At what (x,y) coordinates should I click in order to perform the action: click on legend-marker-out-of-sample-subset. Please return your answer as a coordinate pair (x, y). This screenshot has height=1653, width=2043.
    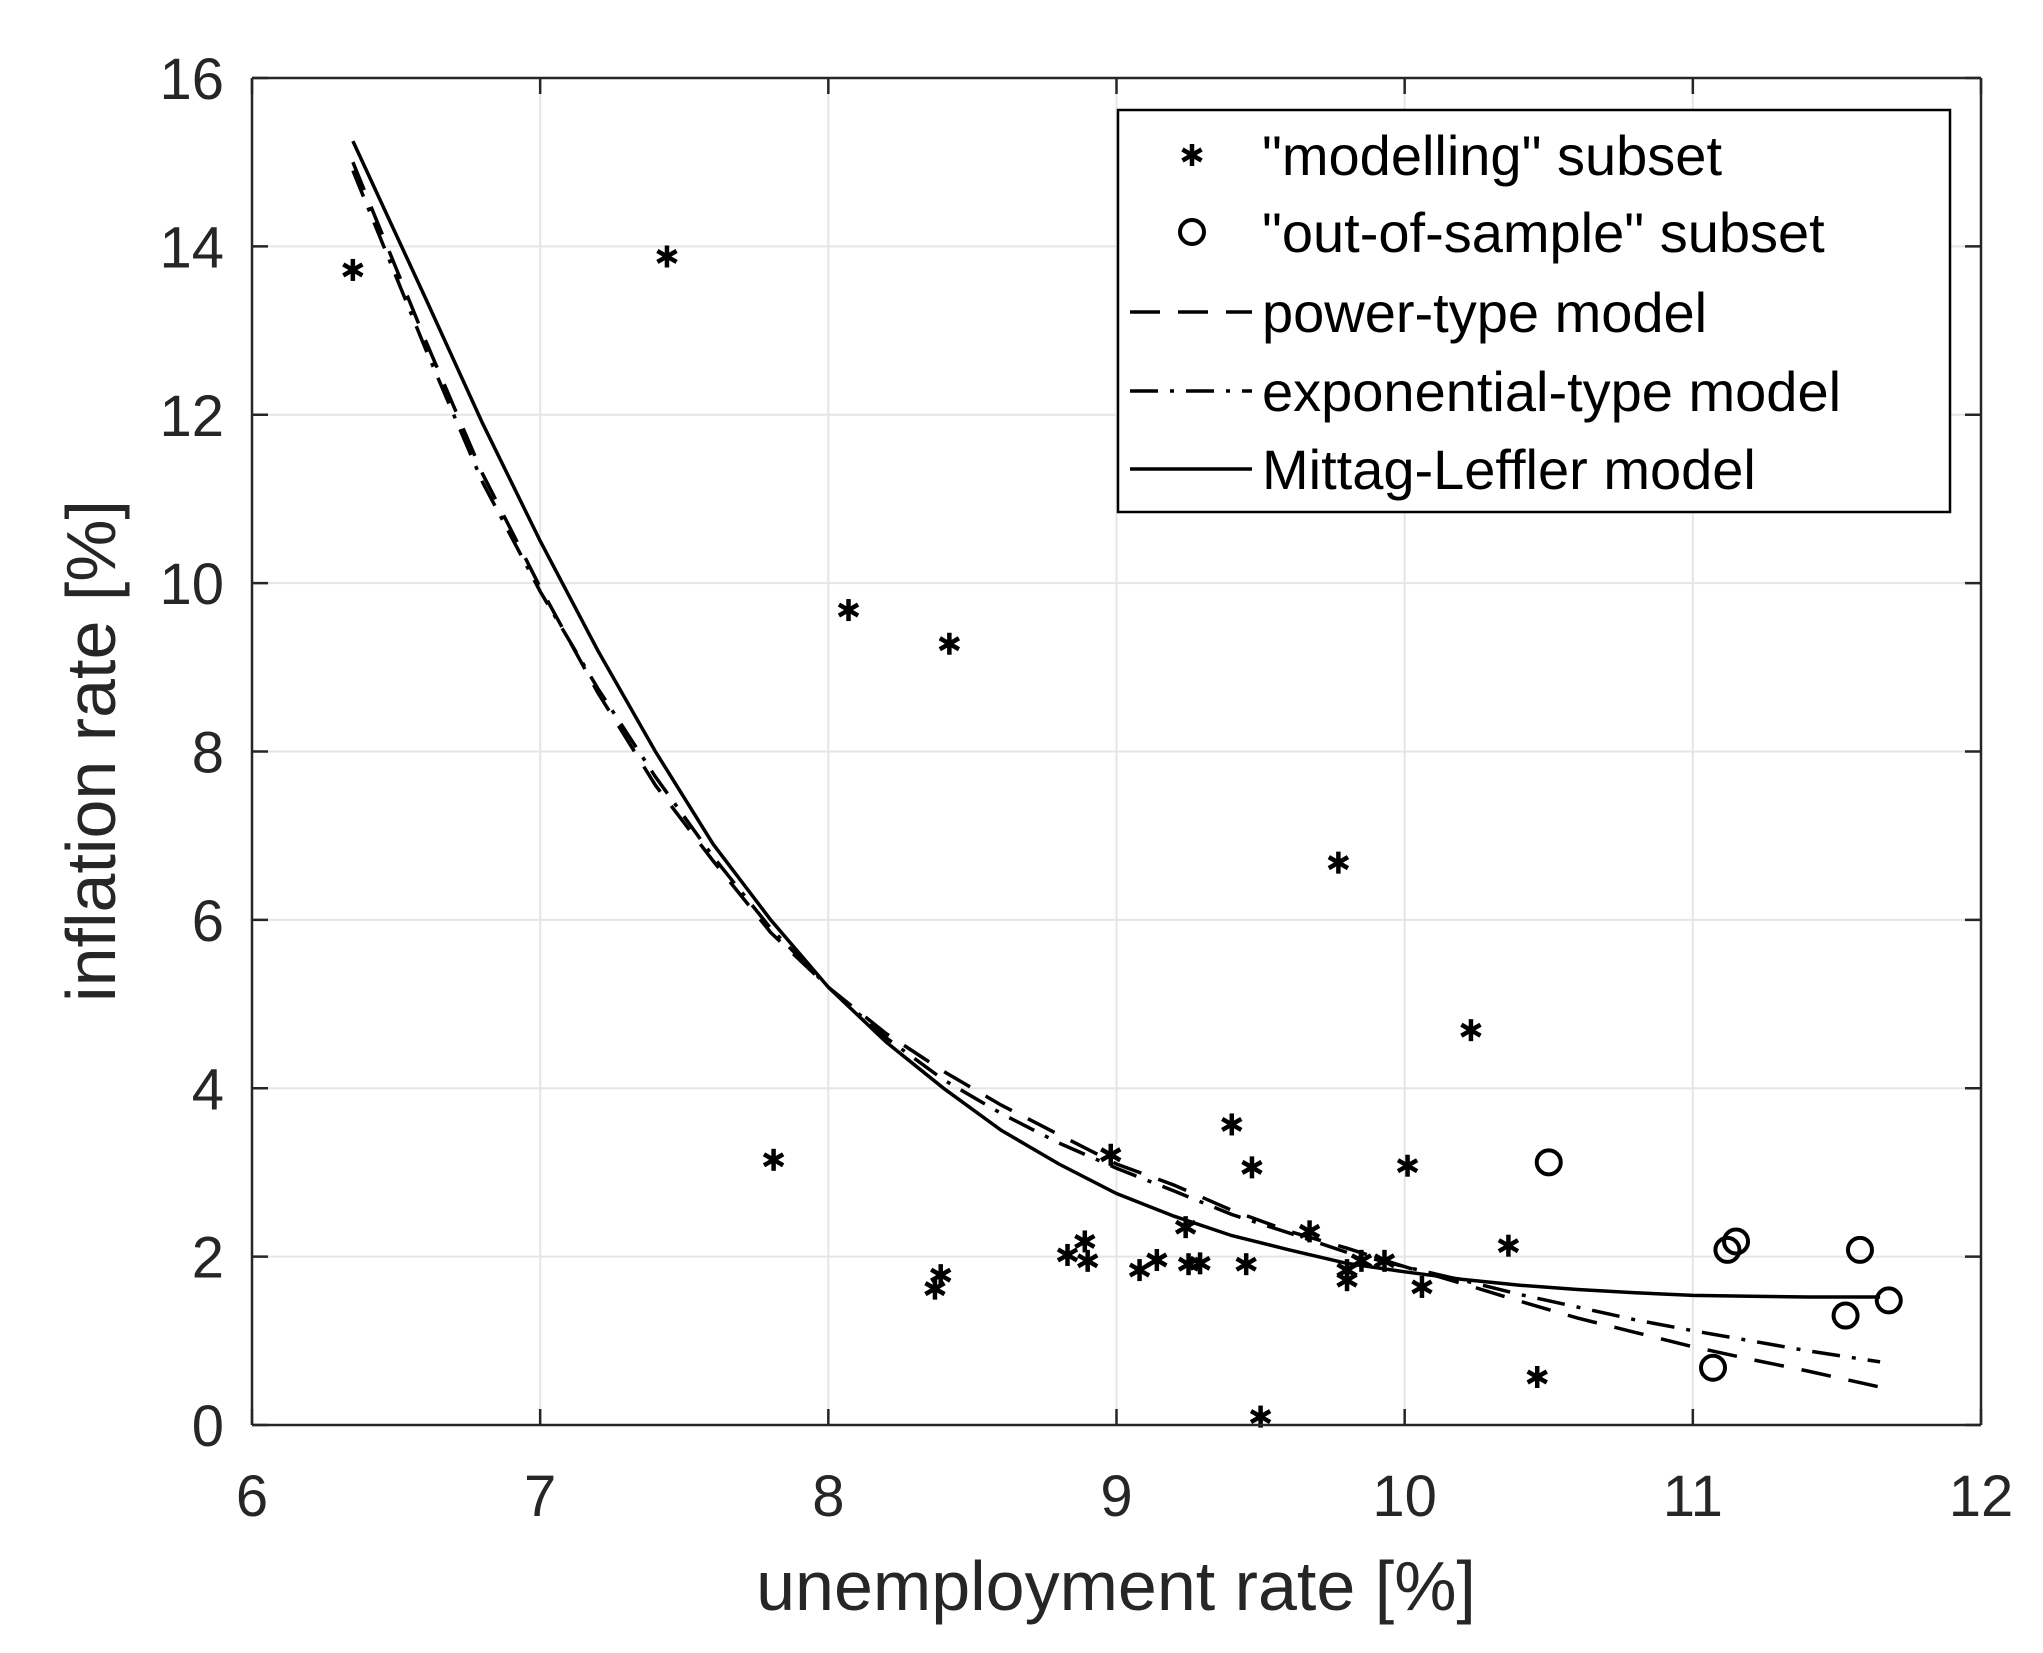
    Looking at the image, I should click on (1192, 232).